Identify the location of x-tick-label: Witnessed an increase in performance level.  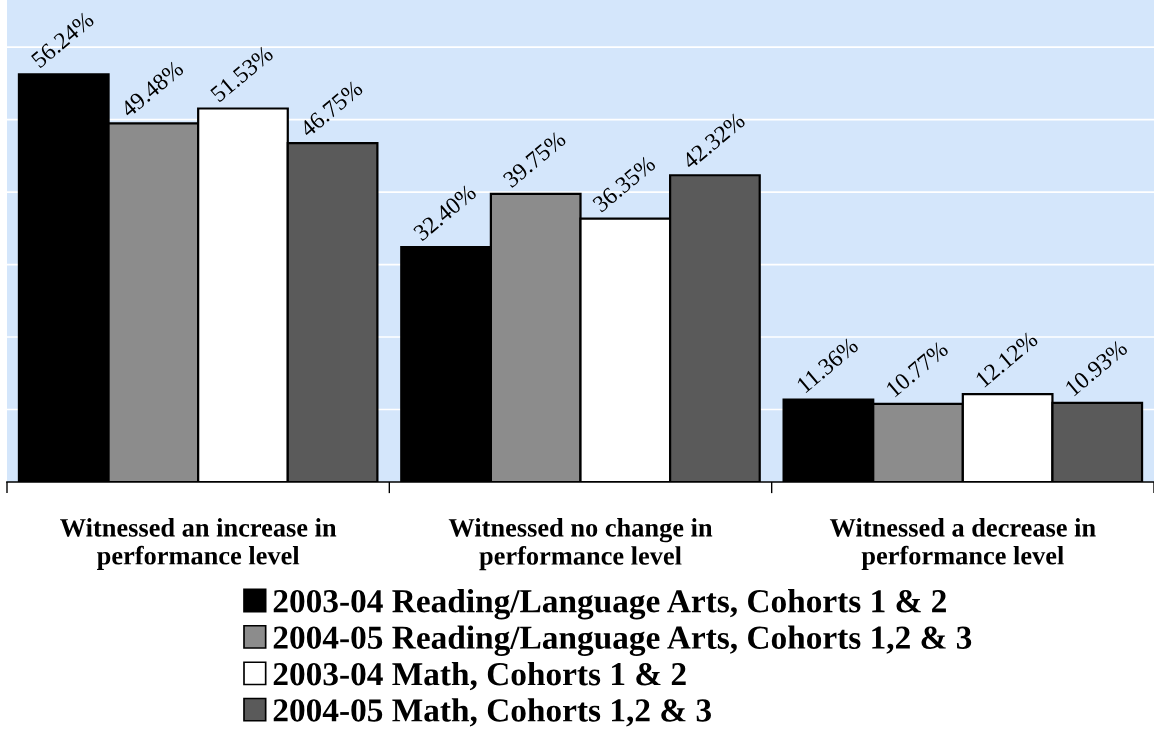
(198, 544).